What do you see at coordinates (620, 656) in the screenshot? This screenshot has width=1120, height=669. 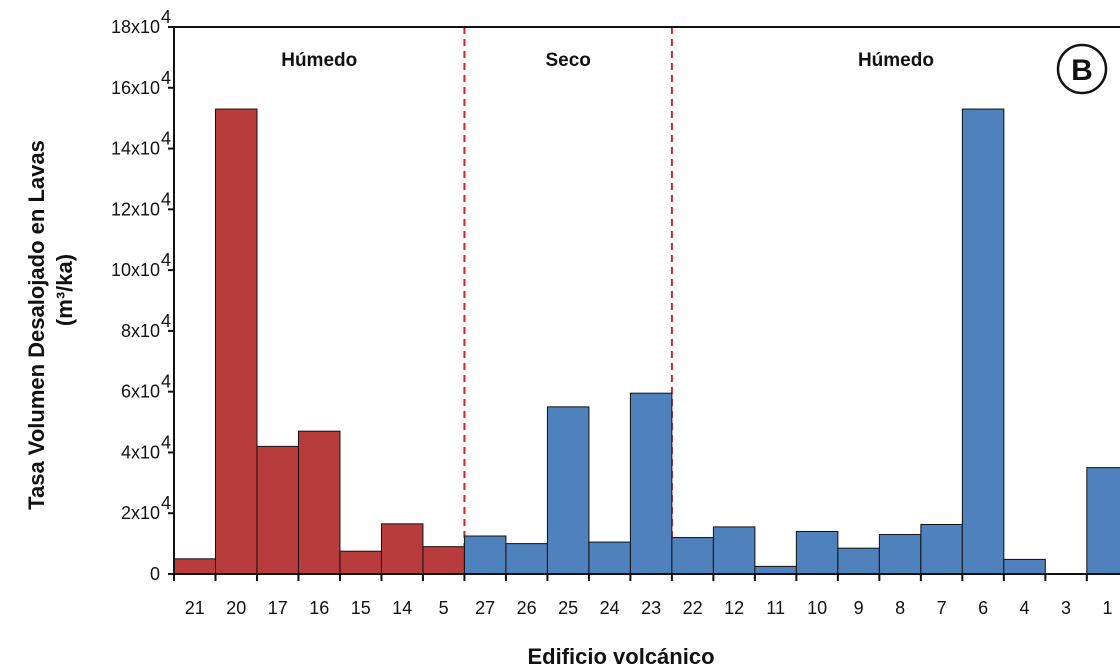 I see `x-axis-title: Edificio volcánico` at bounding box center [620, 656].